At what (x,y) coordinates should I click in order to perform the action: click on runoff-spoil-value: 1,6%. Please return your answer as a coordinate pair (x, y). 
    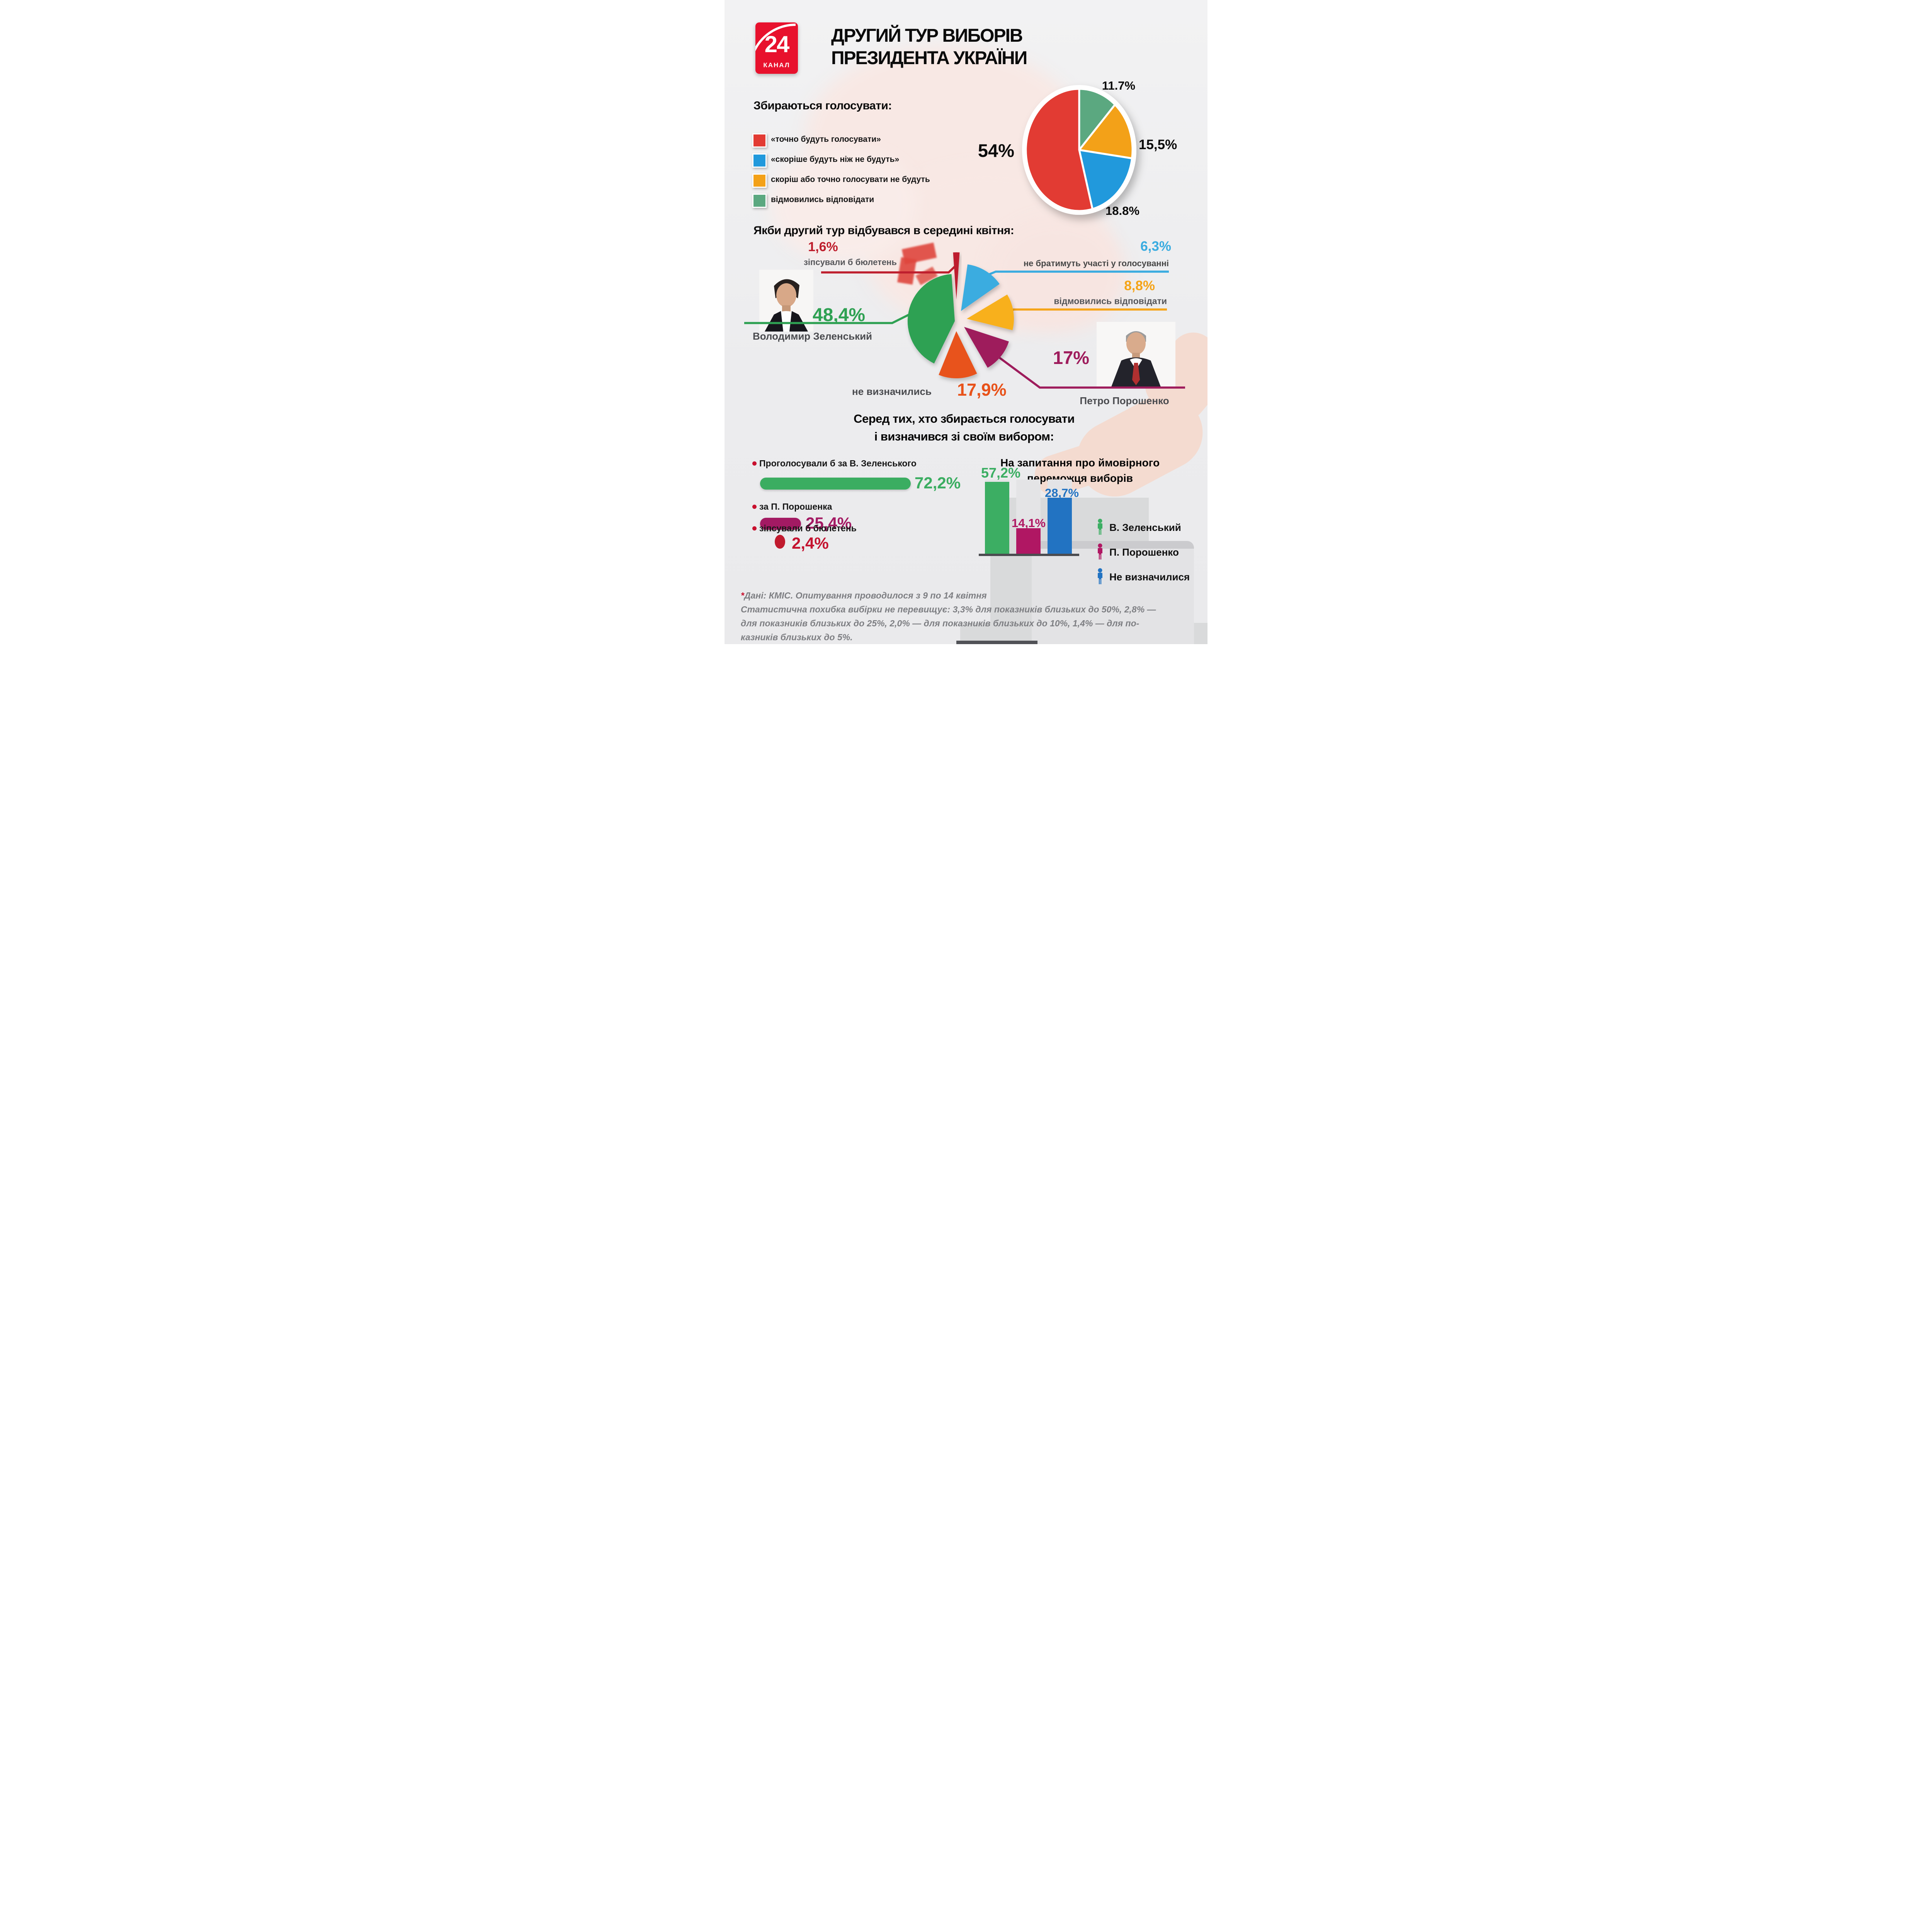
    Looking at the image, I should click on (823, 247).